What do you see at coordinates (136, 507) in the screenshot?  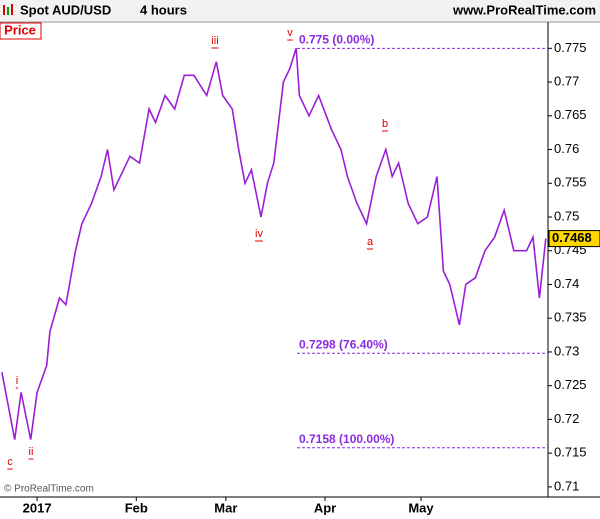 I see `x-tick-label: Feb` at bounding box center [136, 507].